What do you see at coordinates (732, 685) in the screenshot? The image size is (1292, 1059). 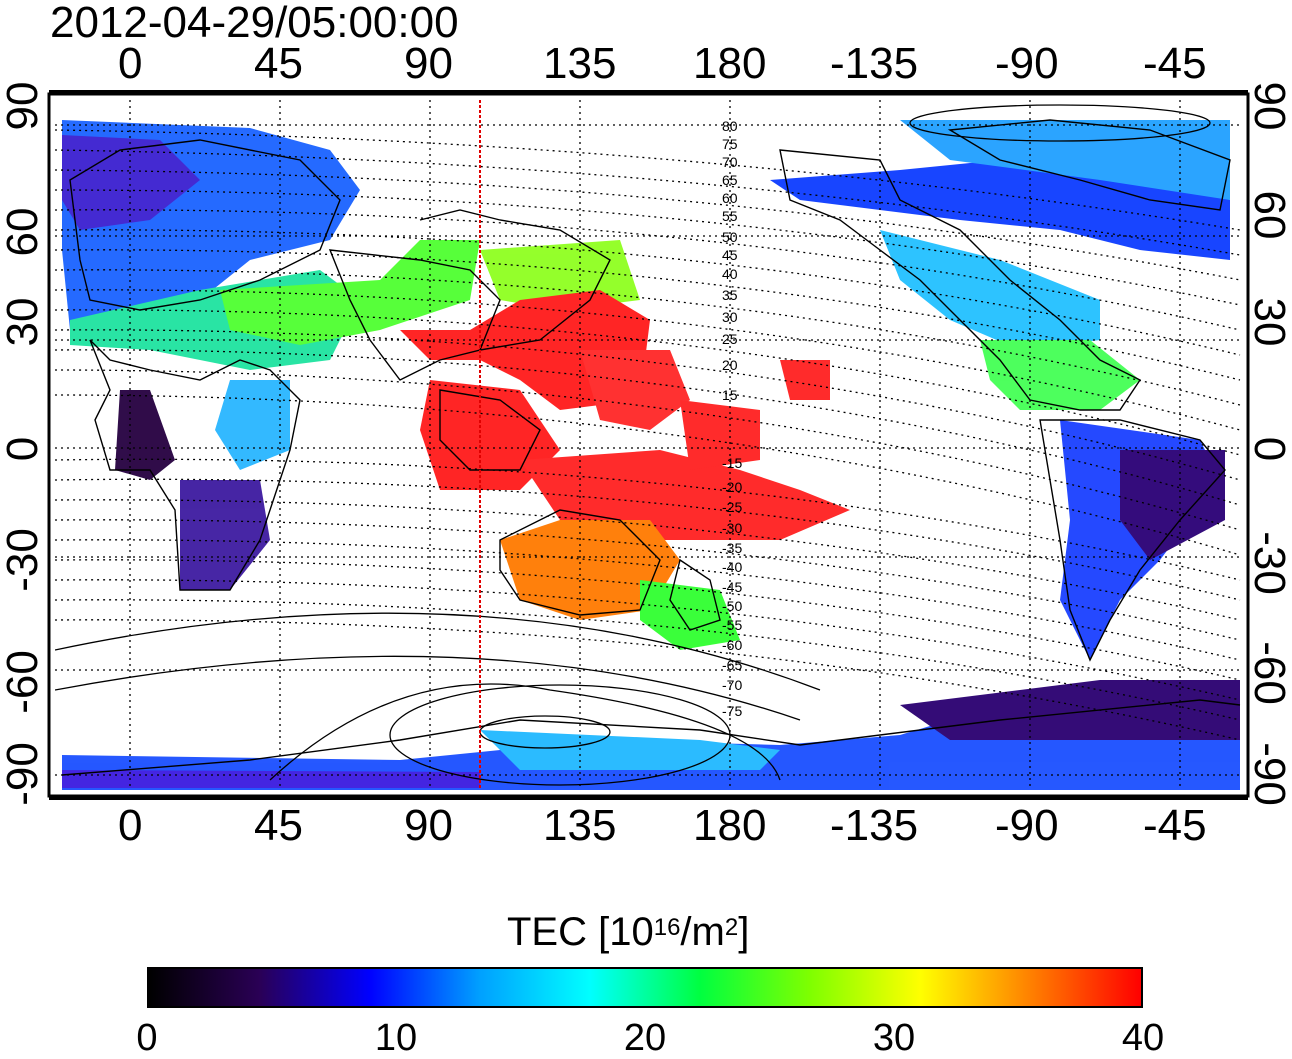 I see `mlat-label: -70` at bounding box center [732, 685].